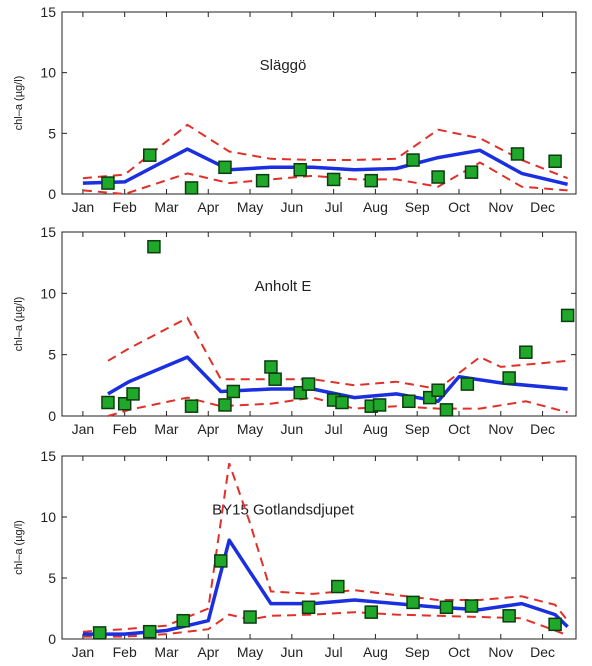 Image resolution: width=592 pixels, height=666 pixels. What do you see at coordinates (283, 510) in the screenshot?
I see `panel-title: BY15 Gotlandsdjupet` at bounding box center [283, 510].